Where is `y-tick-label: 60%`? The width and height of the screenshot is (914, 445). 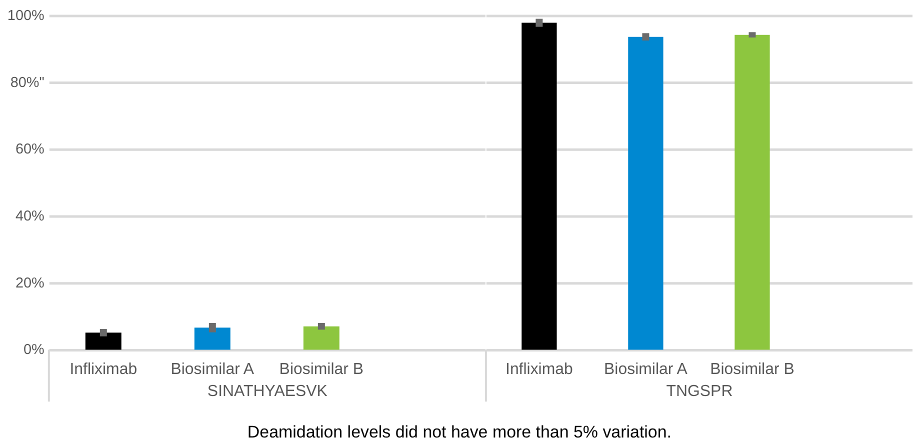 y-tick-label: 60% is located at coordinates (30, 150).